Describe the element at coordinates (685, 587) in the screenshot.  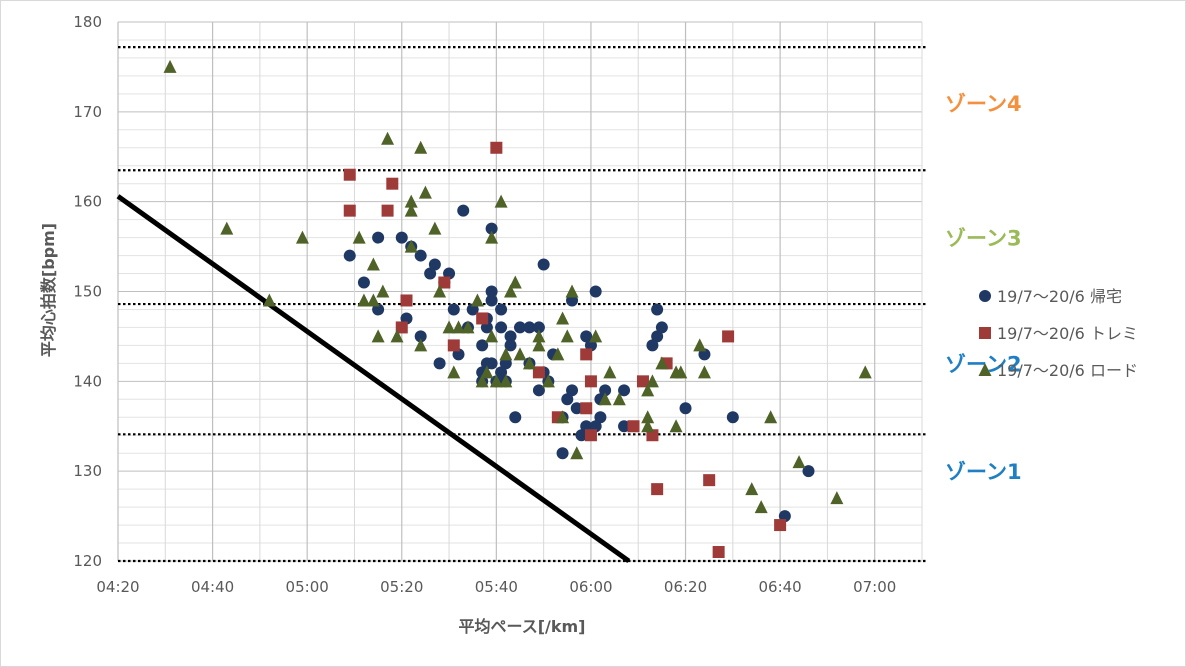
I see `x-tick-label: 06:20` at that location.